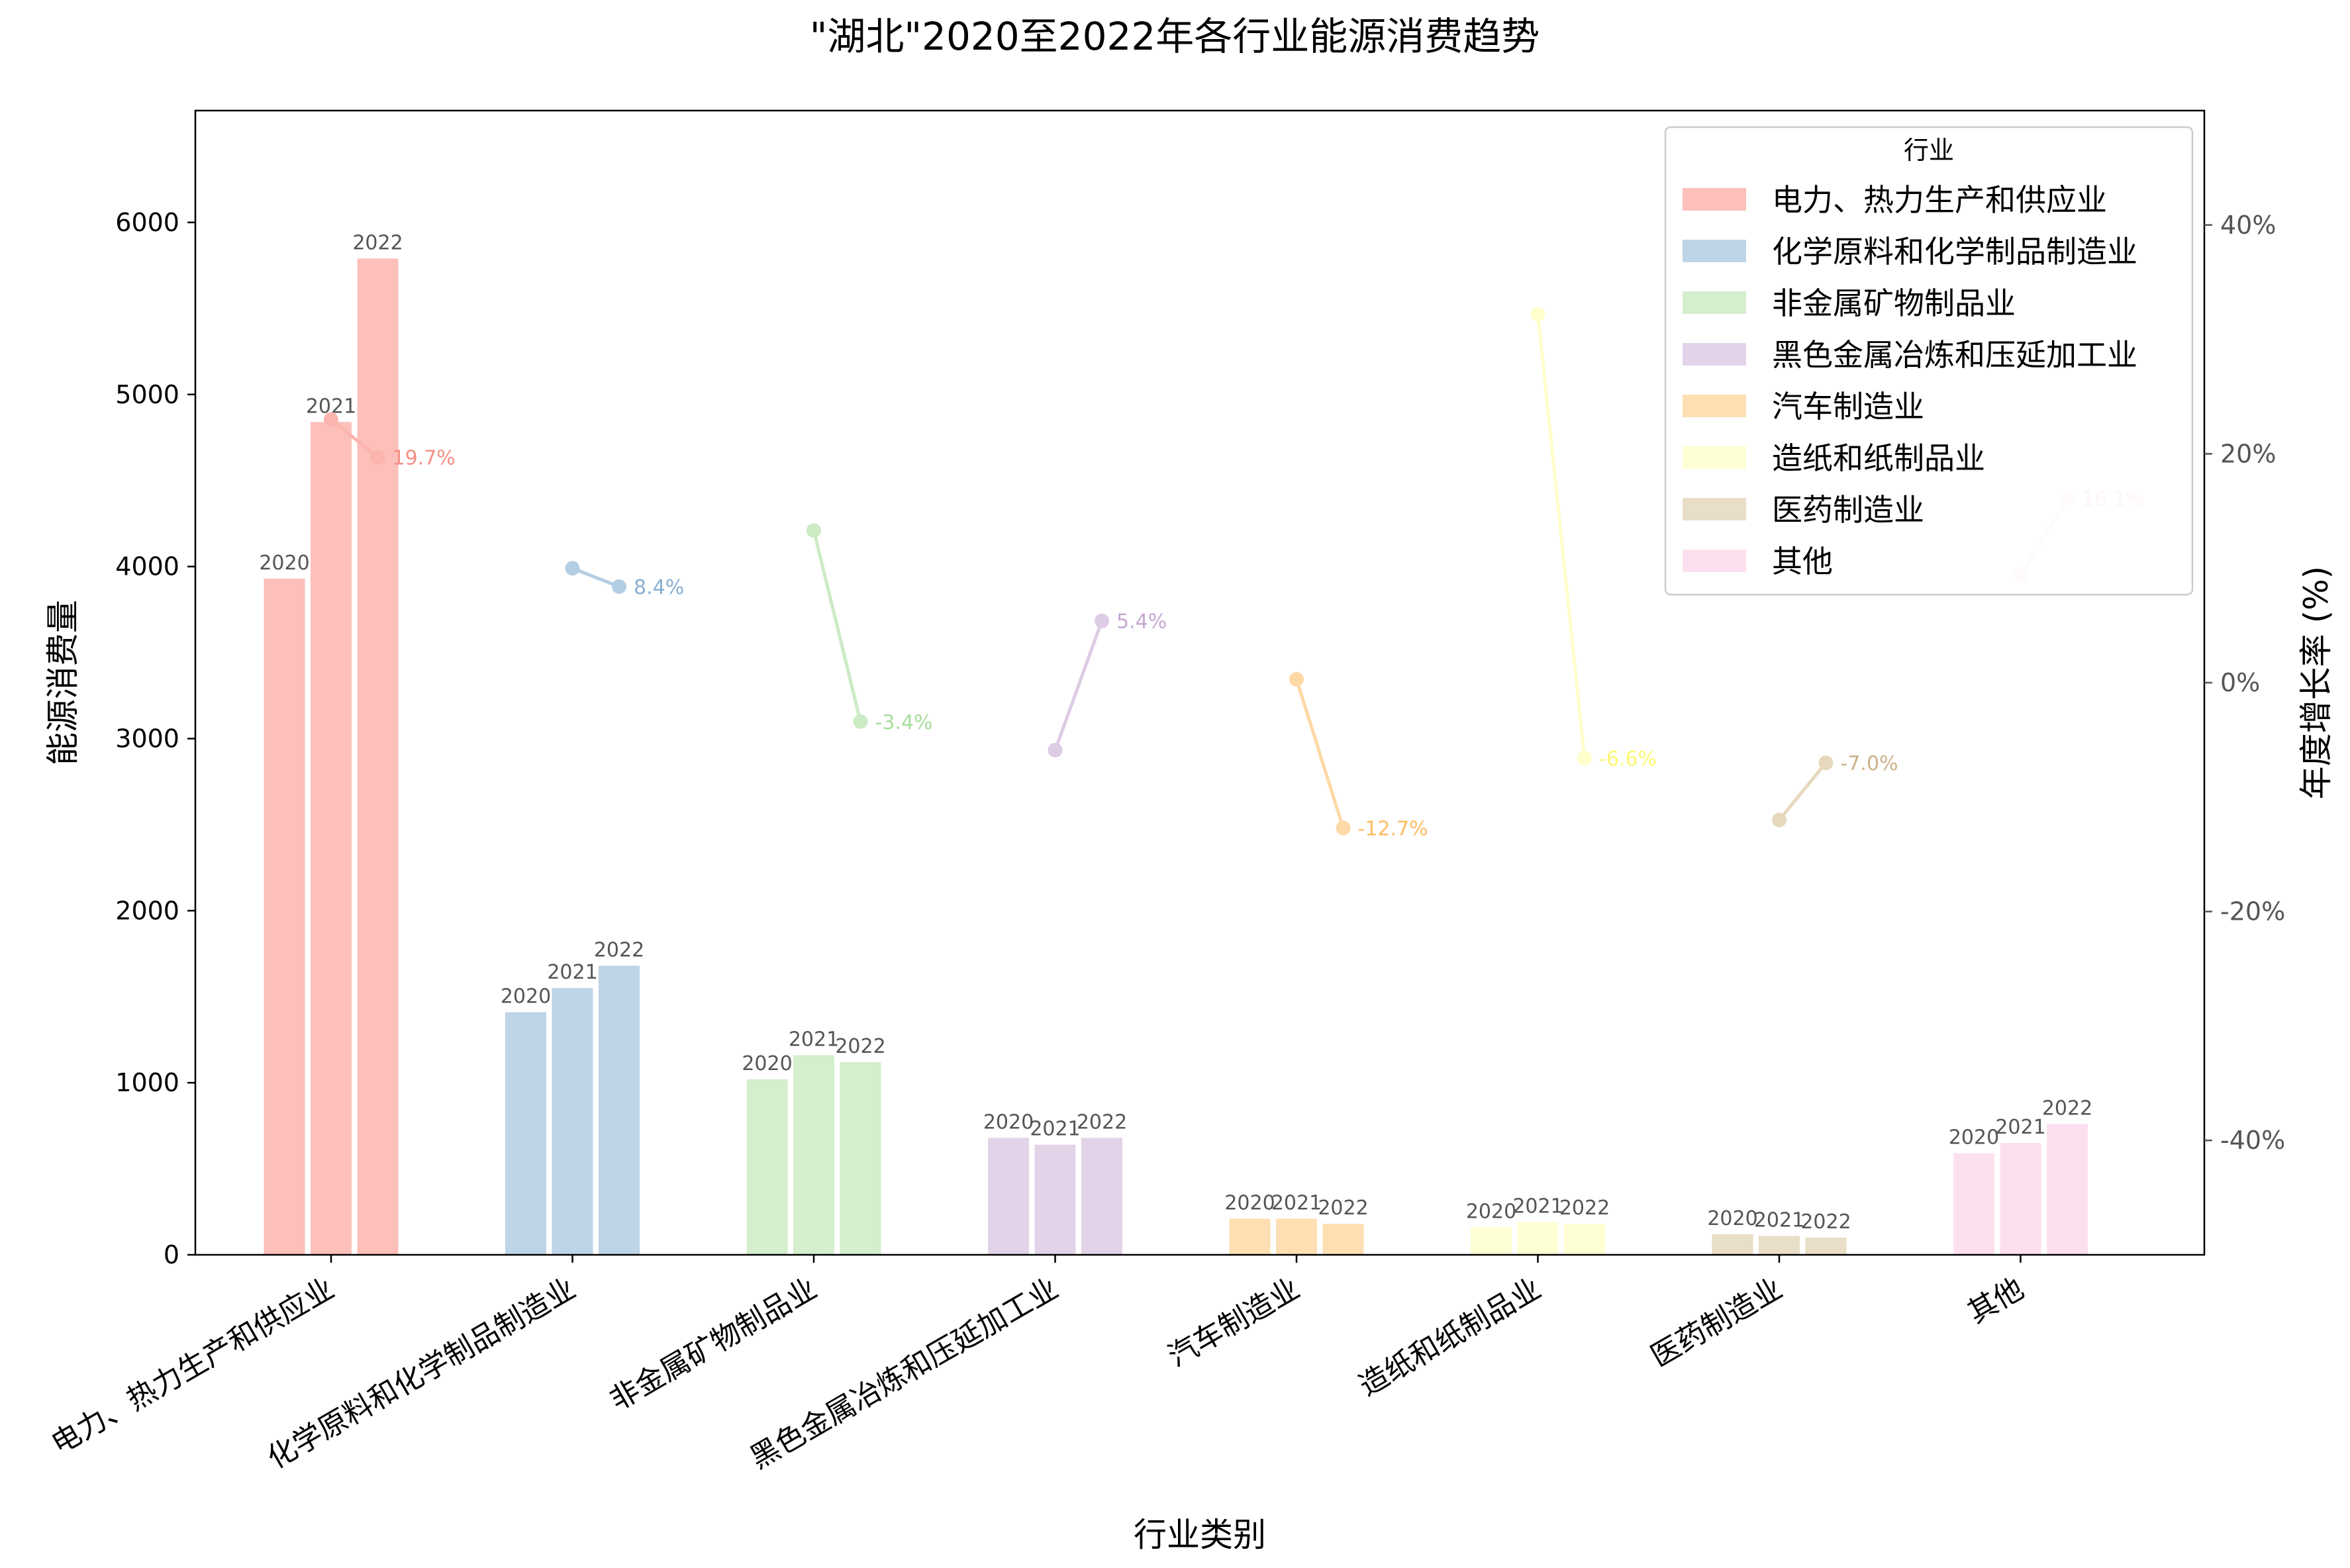 The width and height of the screenshot is (2350, 1568). I want to click on y-tick-label: 1000, so click(147, 1082).